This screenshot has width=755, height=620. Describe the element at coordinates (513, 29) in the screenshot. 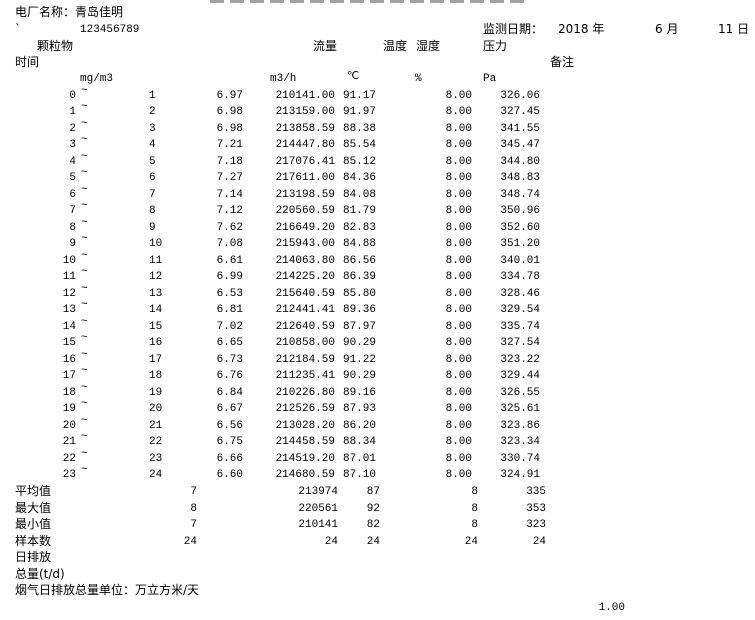

I see `date-label: 监测日期：` at that location.